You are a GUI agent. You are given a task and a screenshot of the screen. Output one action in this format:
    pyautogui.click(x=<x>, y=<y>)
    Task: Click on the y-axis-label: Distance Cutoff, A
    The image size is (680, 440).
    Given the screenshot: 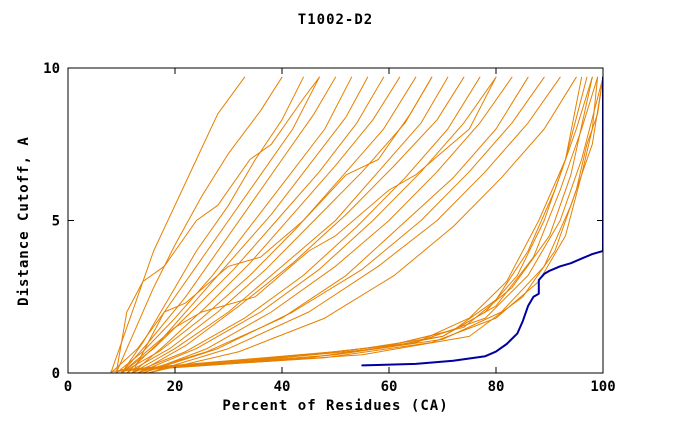 What is the action you would take?
    pyautogui.click(x=24, y=221)
    